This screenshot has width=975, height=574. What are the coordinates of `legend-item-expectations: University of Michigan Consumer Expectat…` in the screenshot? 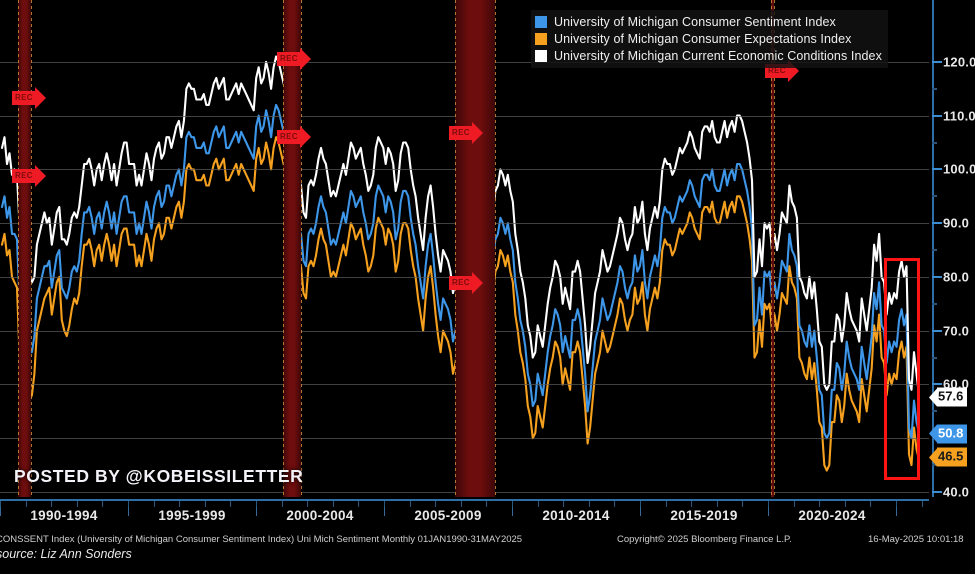 It's located at (708, 38).